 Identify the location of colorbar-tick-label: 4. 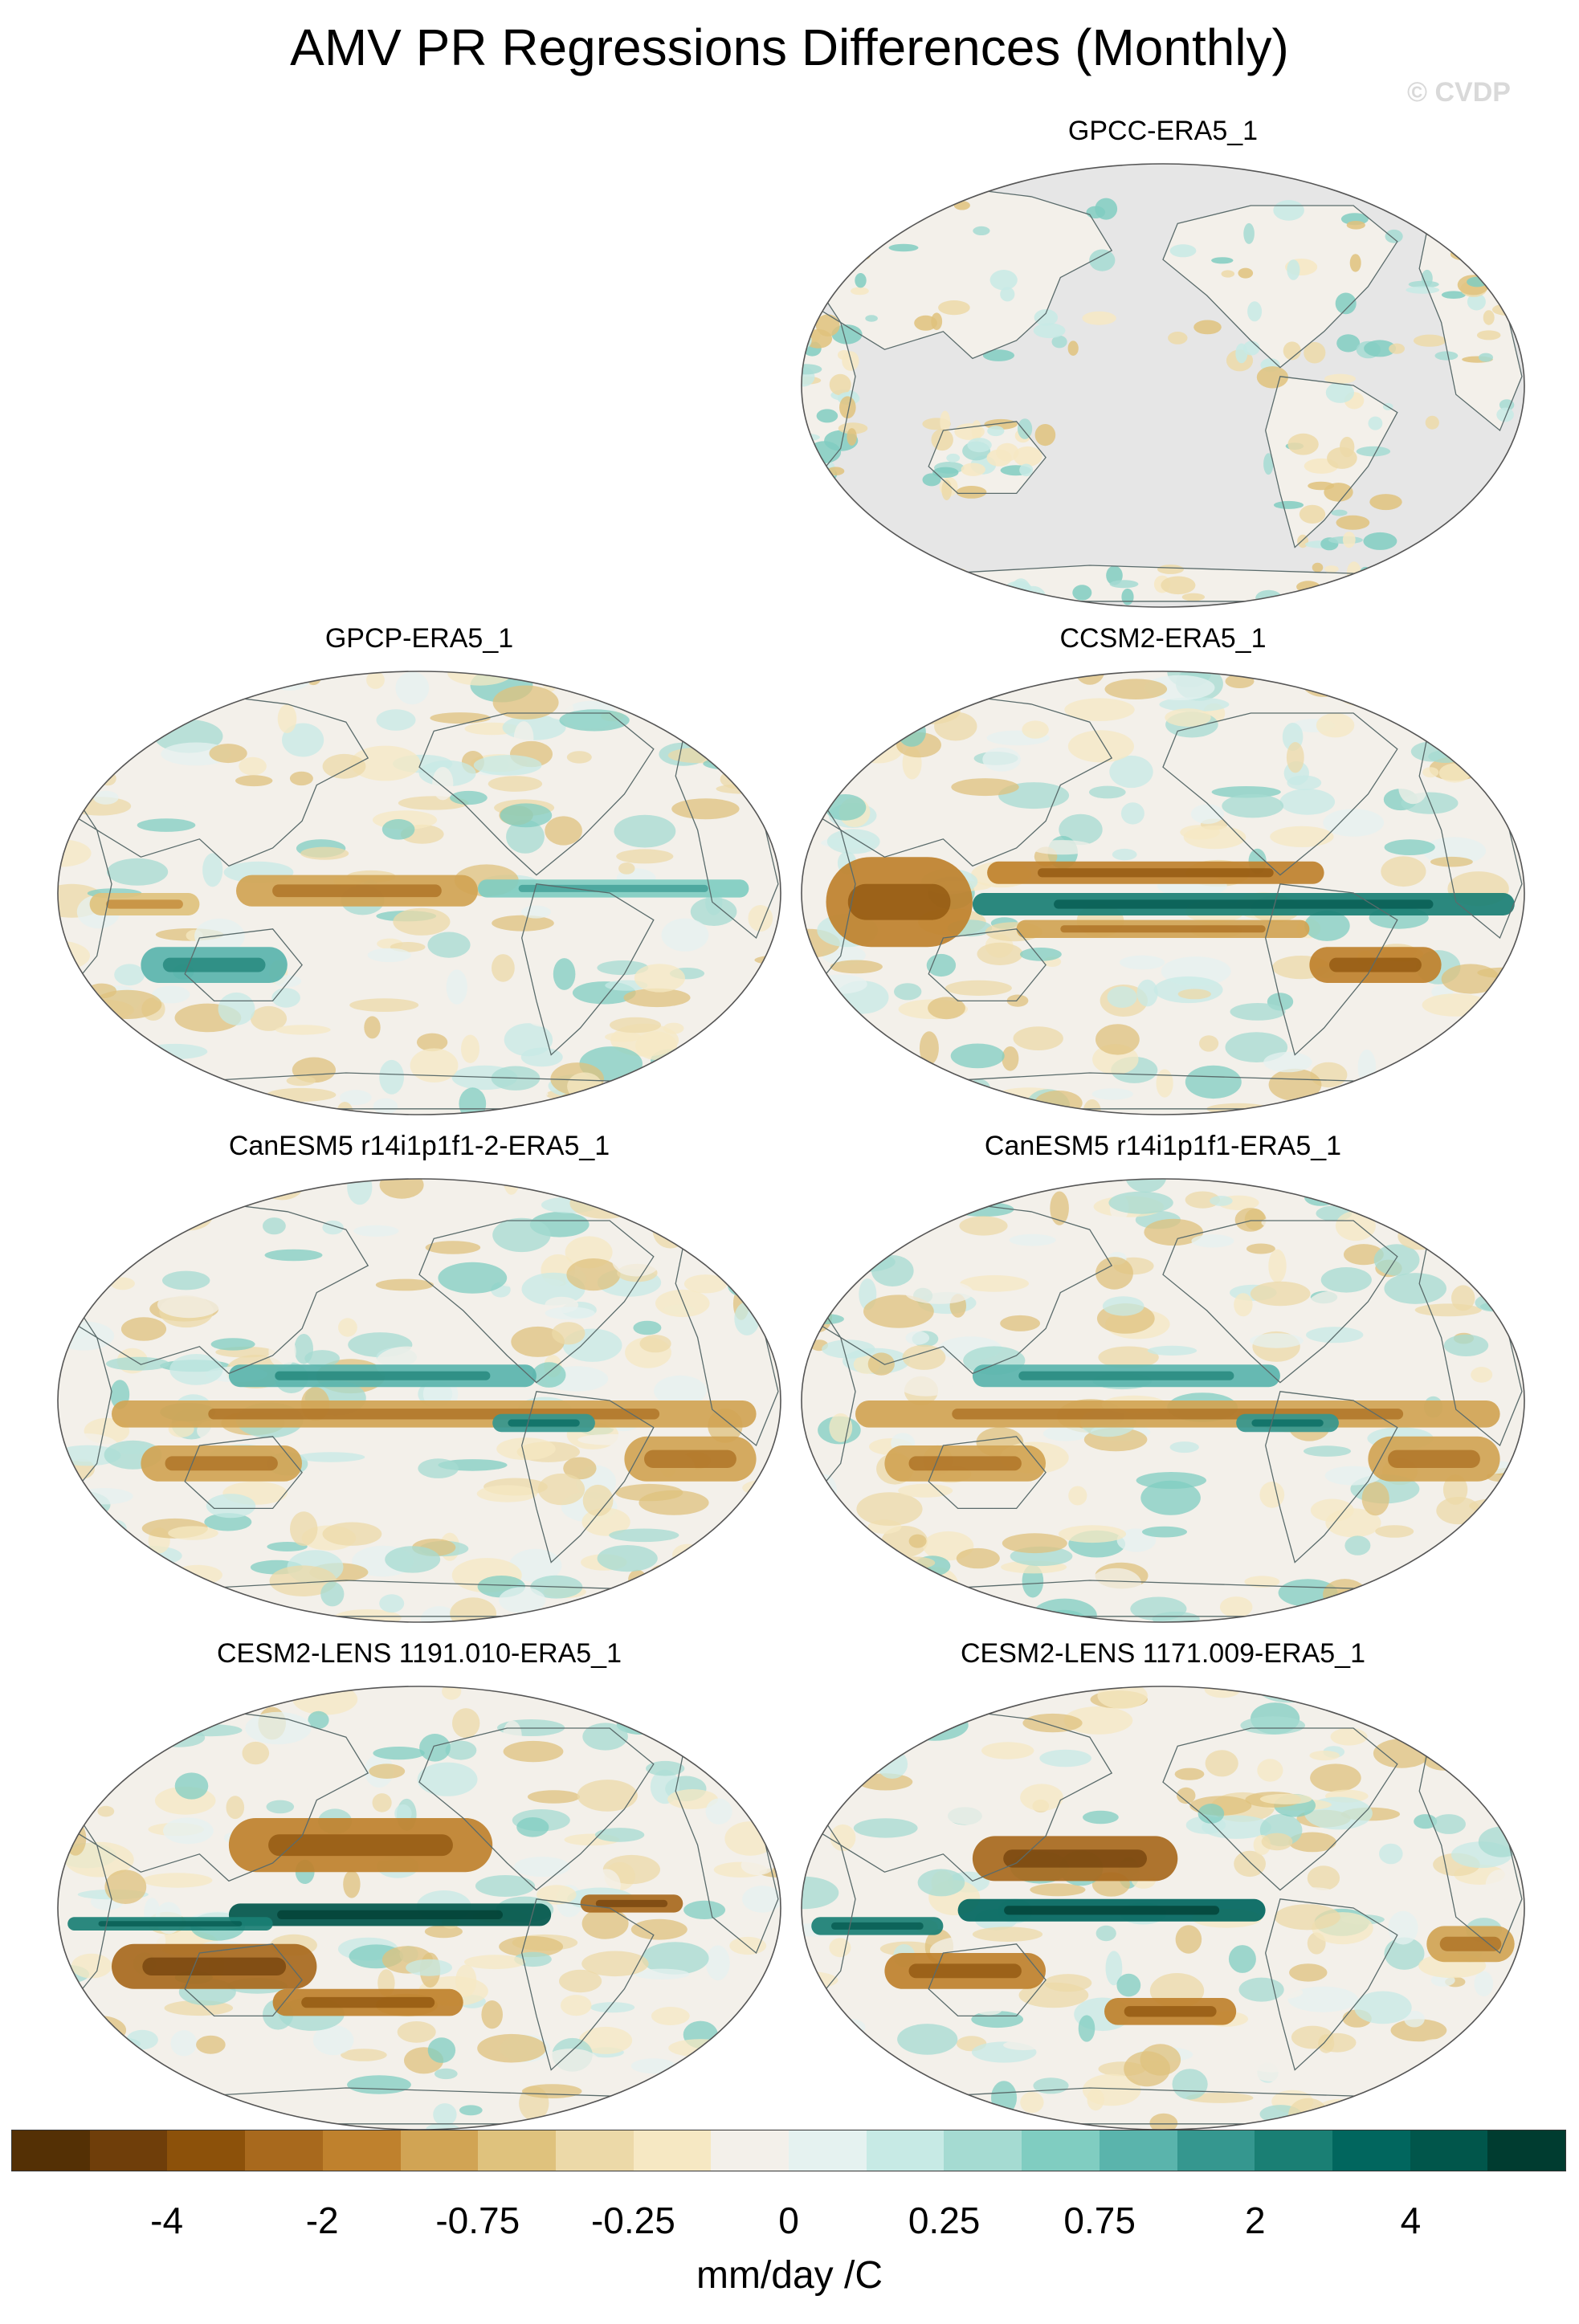
(1411, 2221).